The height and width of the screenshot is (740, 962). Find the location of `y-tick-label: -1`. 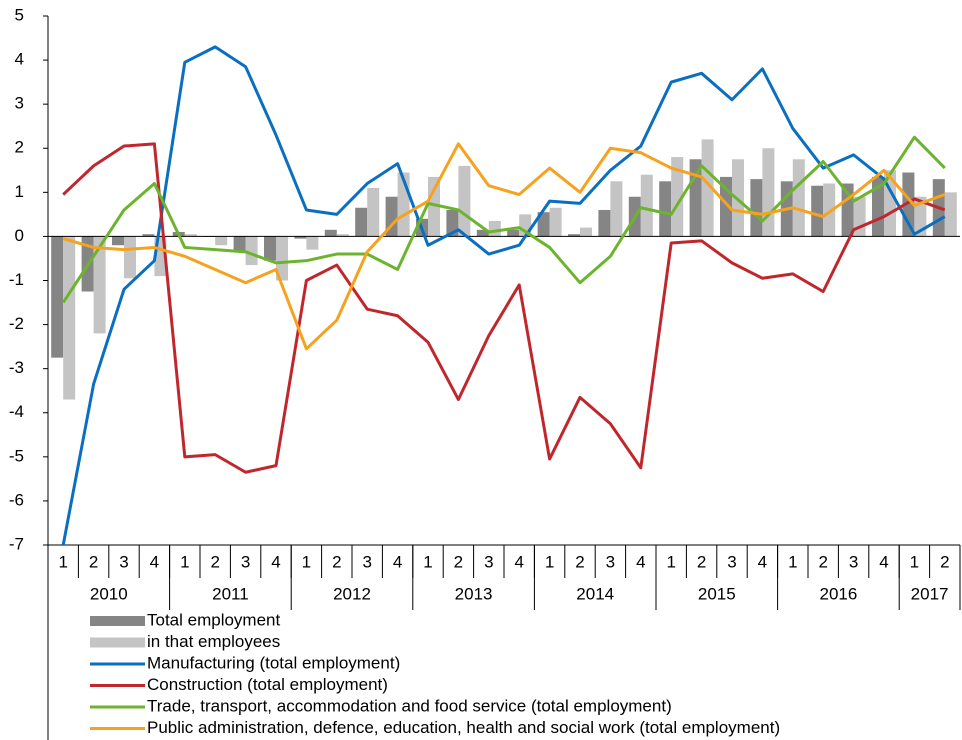

y-tick-label: -1 is located at coordinates (16, 279).